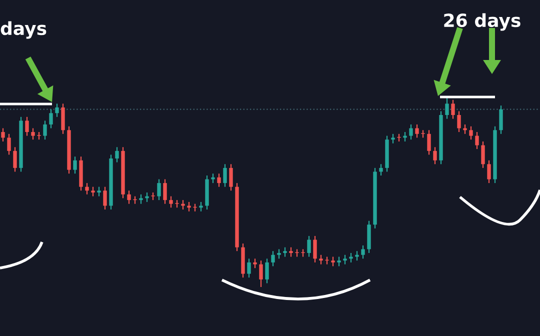  Describe the element at coordinates (23, 30) in the screenshot. I see `text: days` at that location.